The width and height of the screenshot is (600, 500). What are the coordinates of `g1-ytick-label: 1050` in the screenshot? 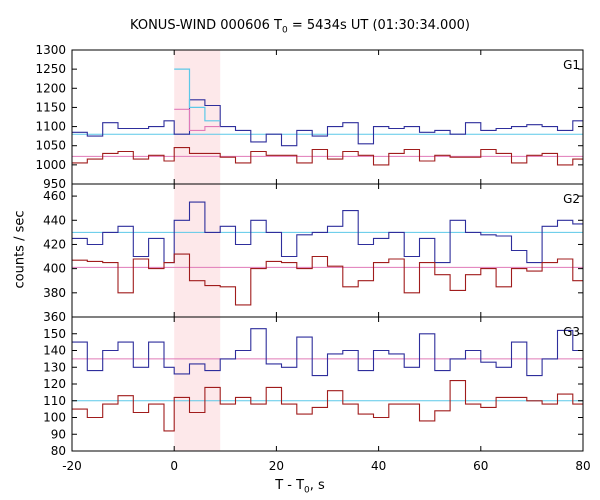 It's located at (50, 146).